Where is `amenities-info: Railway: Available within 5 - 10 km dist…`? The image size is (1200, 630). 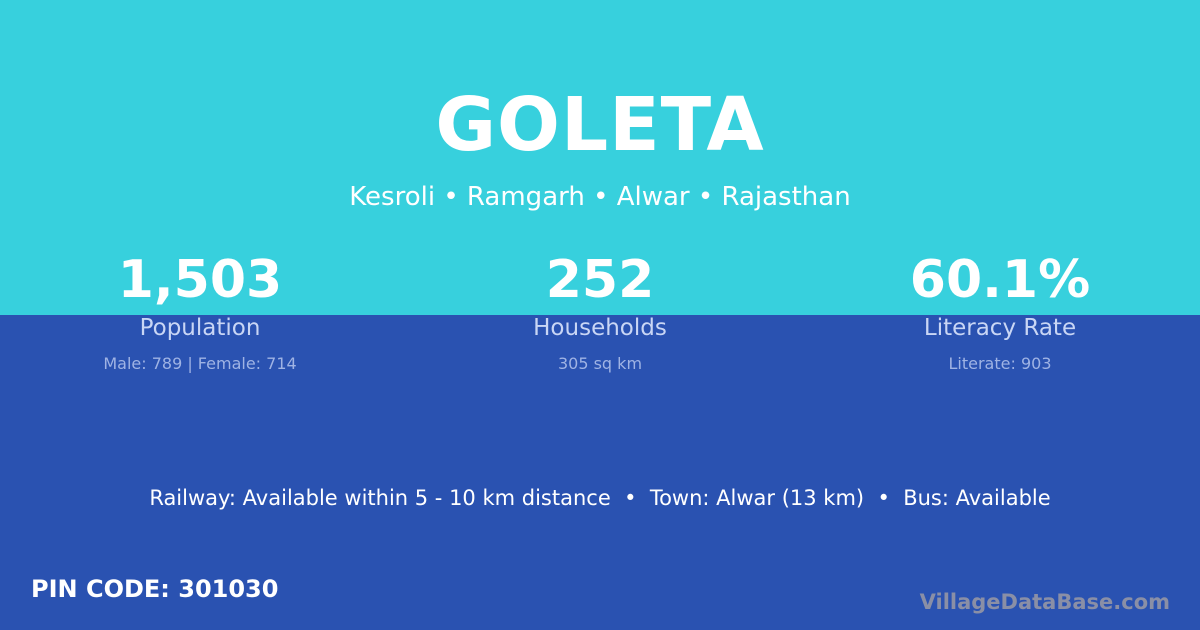 amenities-info: Railway: Available within 5 - 10 km dist… is located at coordinates (600, 498).